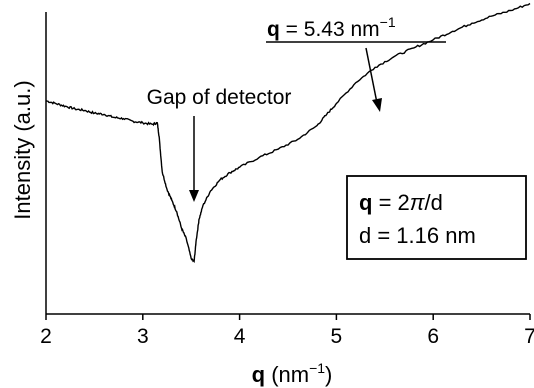 The height and width of the screenshot is (388, 534). I want to click on x-tick-label: 5, so click(337, 336).